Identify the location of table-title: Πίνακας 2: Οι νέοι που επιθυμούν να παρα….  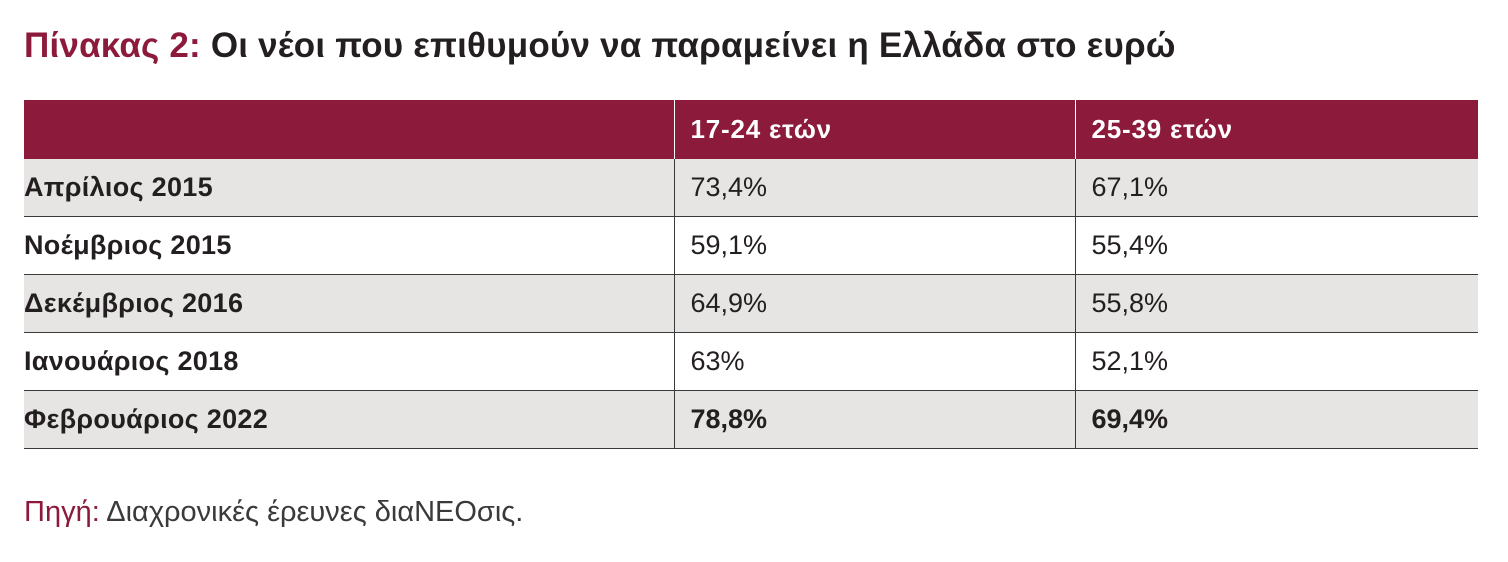
(600, 46).